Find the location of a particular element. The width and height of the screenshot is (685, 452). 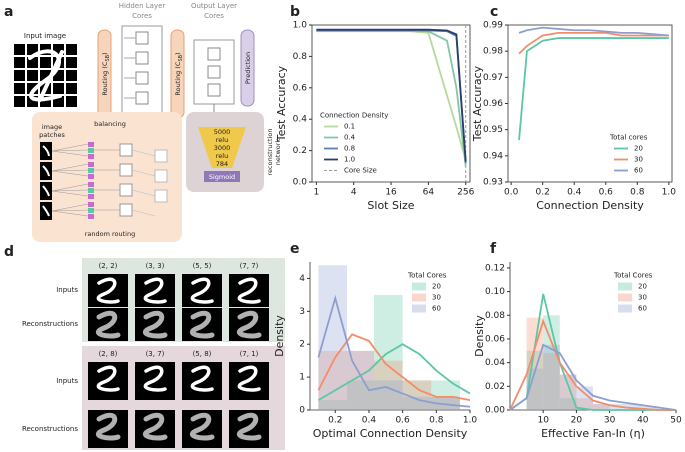

x-tick-label: 0.6 is located at coordinates (606, 193).